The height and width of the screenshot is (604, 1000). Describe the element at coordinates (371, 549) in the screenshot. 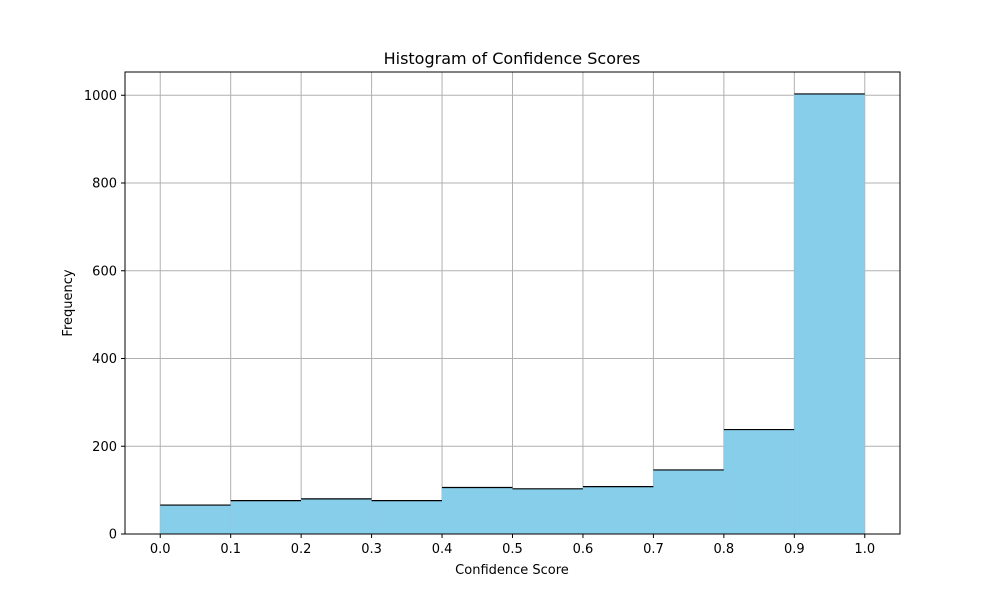

I see `x-tick-label: 0.3` at that location.